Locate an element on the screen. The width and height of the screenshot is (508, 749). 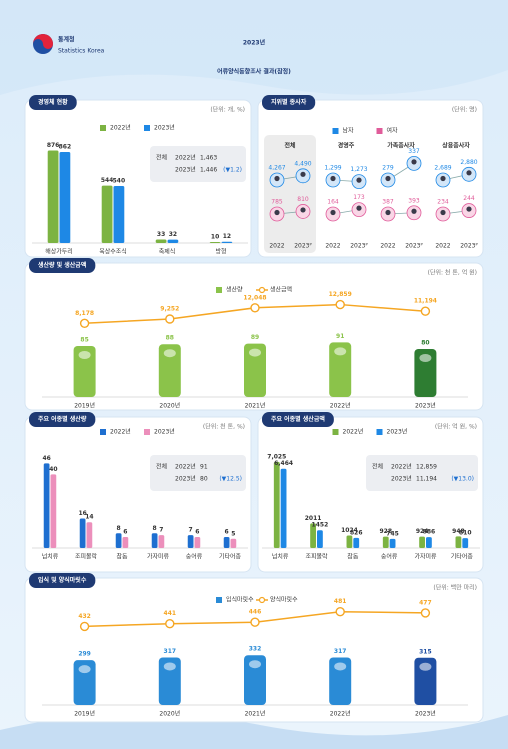
value-label: 244 is located at coordinates (469, 198).